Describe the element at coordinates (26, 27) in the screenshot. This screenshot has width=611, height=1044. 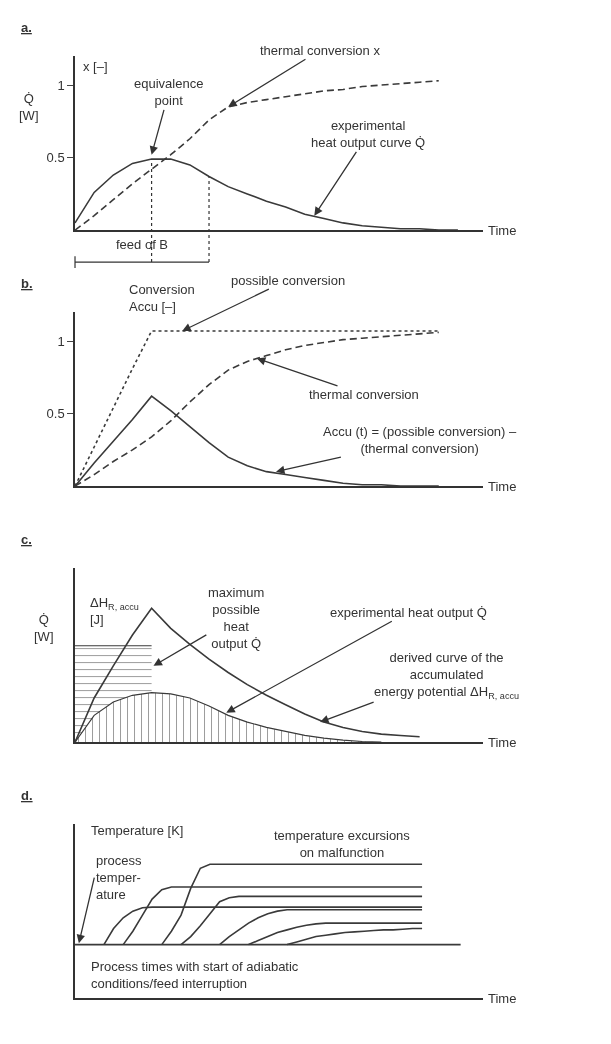
I see `chart-title: a.` at that location.